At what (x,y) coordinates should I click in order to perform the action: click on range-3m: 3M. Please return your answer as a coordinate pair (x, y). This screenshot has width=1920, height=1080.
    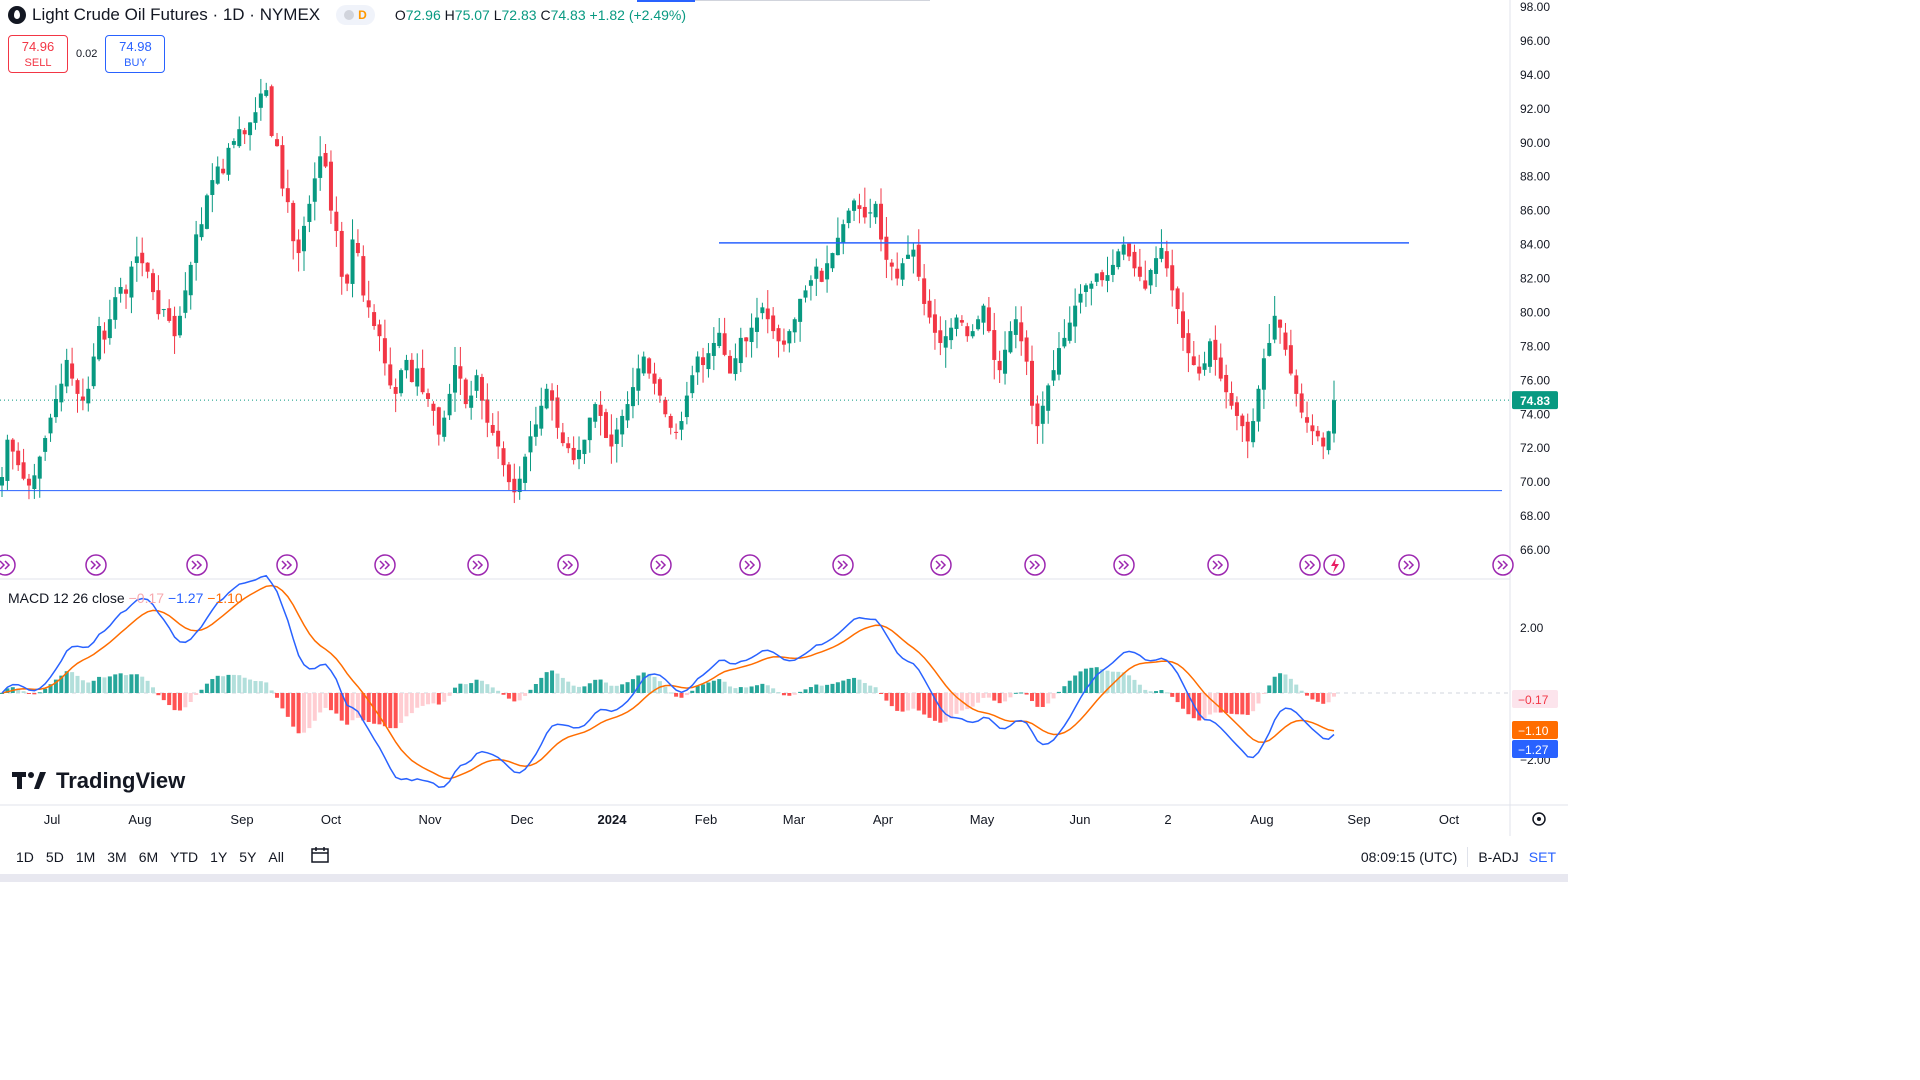
    Looking at the image, I should click on (117, 857).